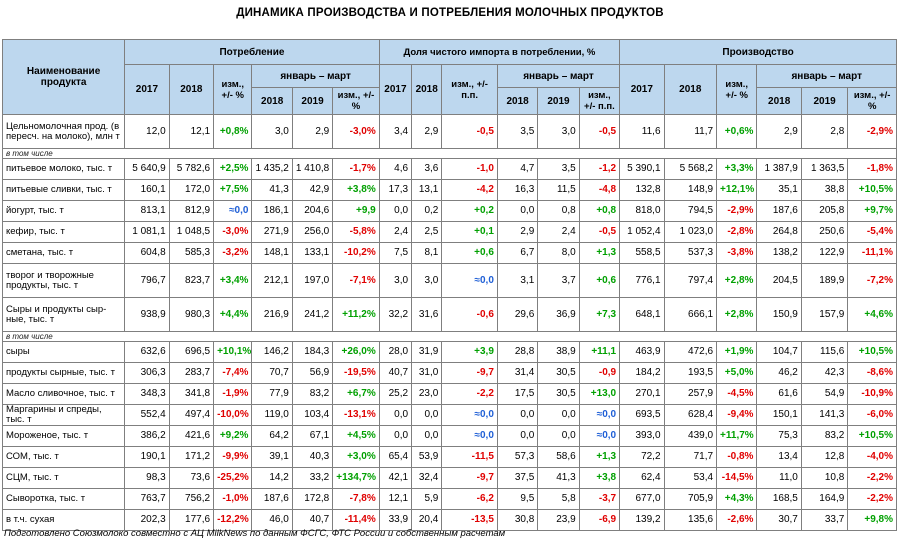 The width and height of the screenshot is (900, 544). I want to click on subheader-row: в том числе, so click(449, 153).